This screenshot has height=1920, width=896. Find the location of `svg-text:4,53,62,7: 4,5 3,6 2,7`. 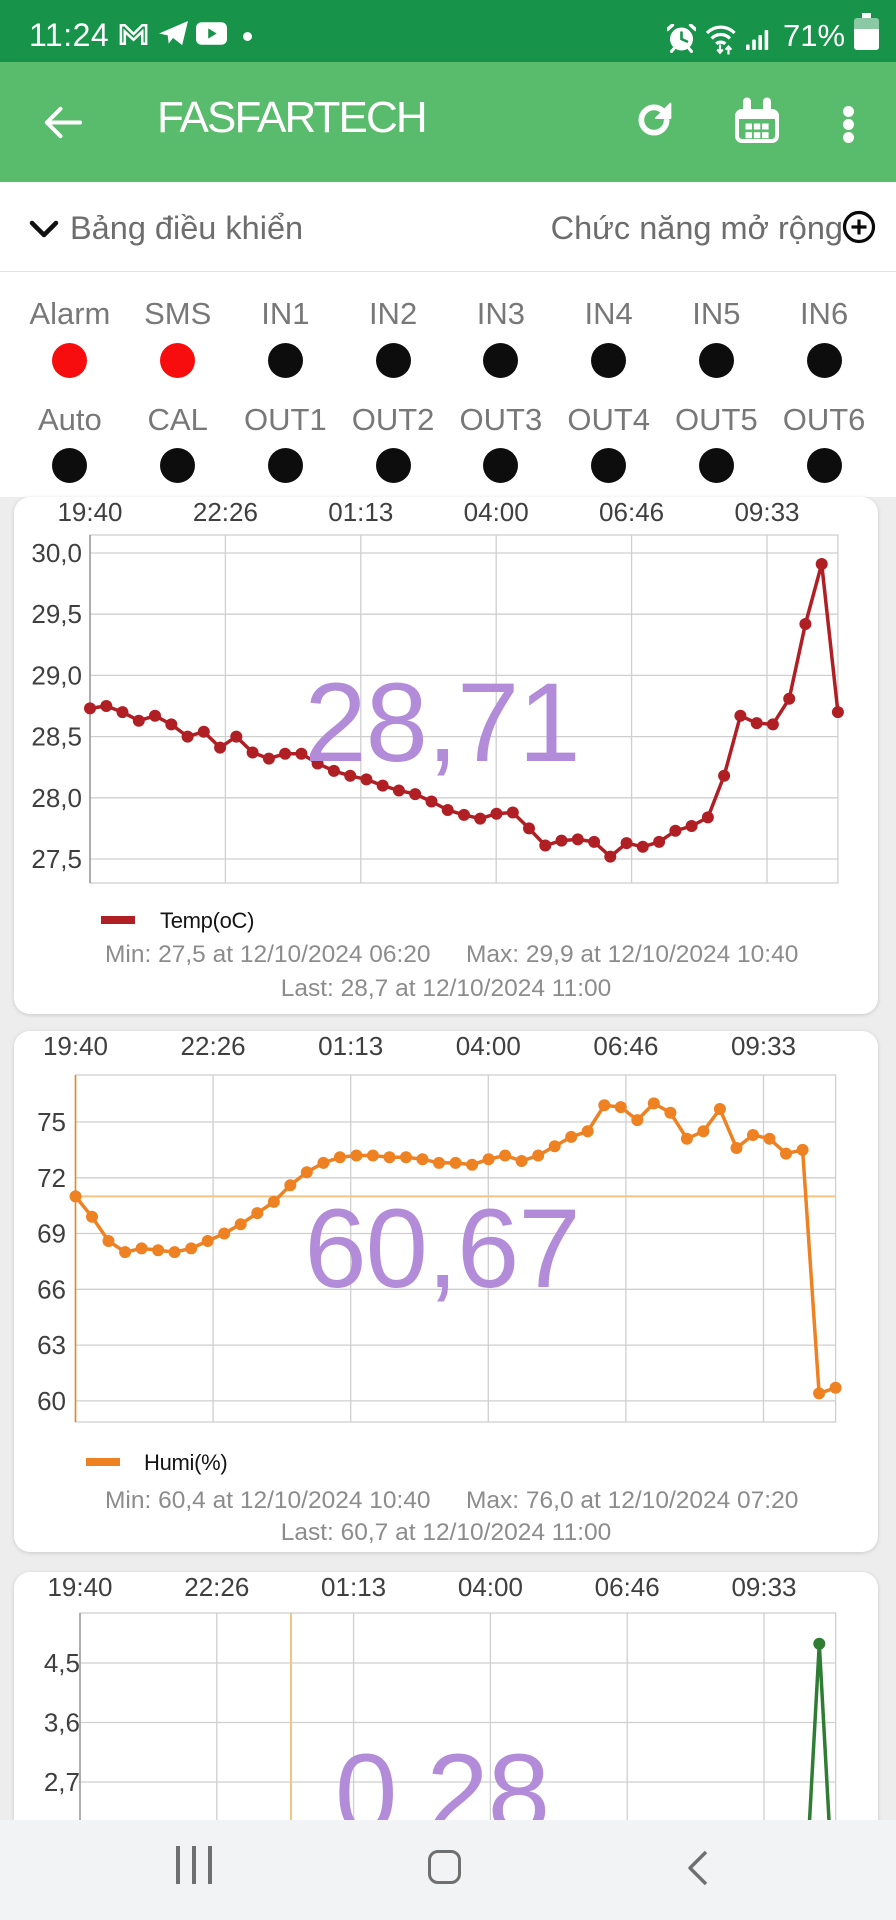

svg-text:4,53,62,7: 4,5 3,6 2,7 is located at coordinates (62, 1722).